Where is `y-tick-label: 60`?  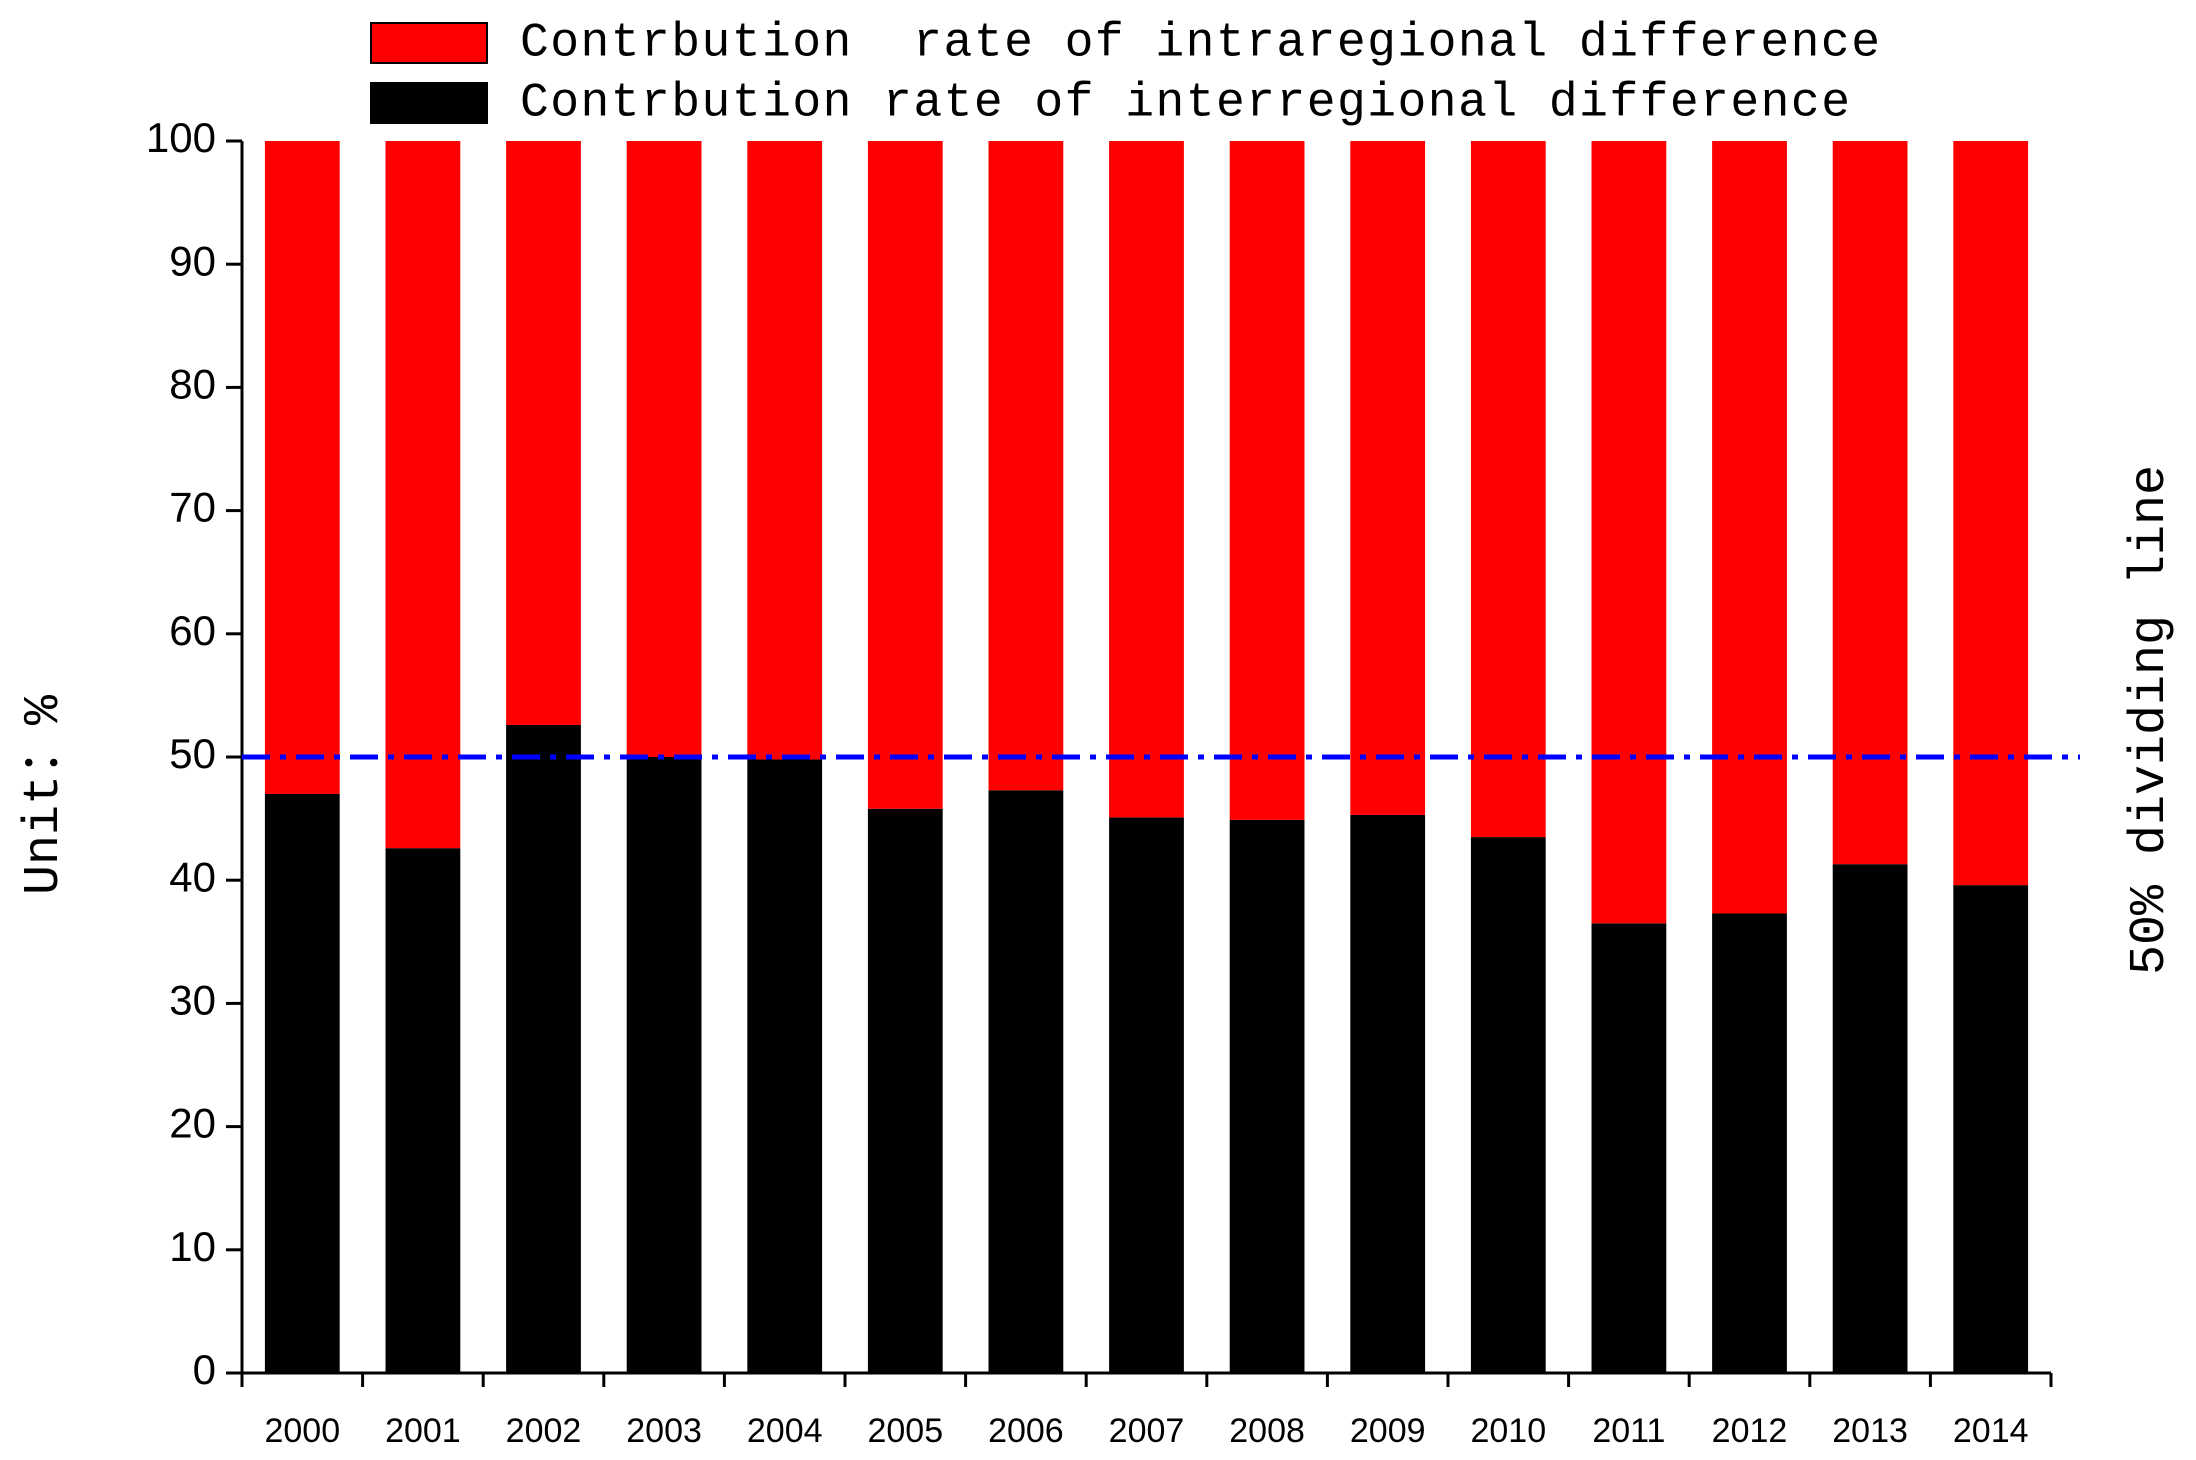 y-tick-label: 60 is located at coordinates (192, 630).